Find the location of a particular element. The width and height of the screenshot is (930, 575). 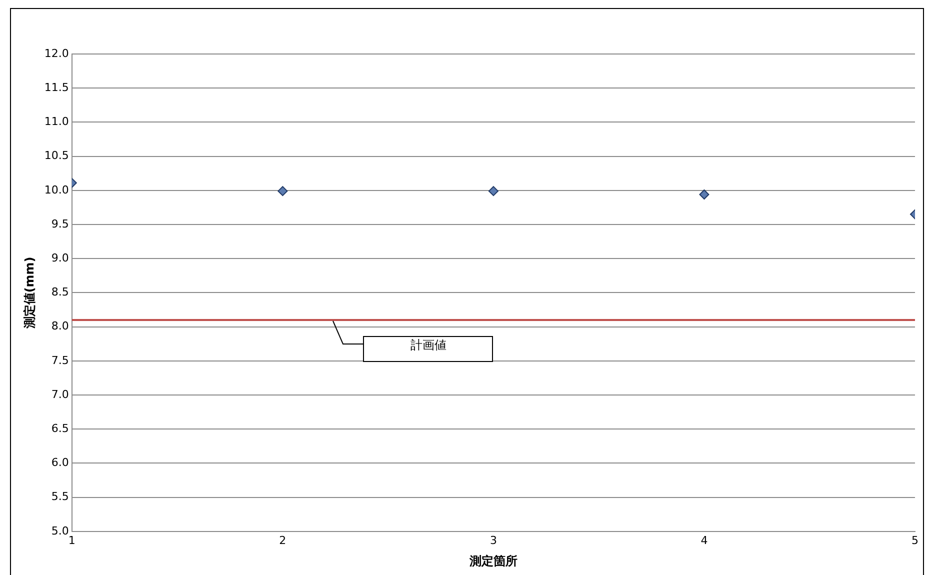

y-tick-label: 8.5 is located at coordinates (60, 292).